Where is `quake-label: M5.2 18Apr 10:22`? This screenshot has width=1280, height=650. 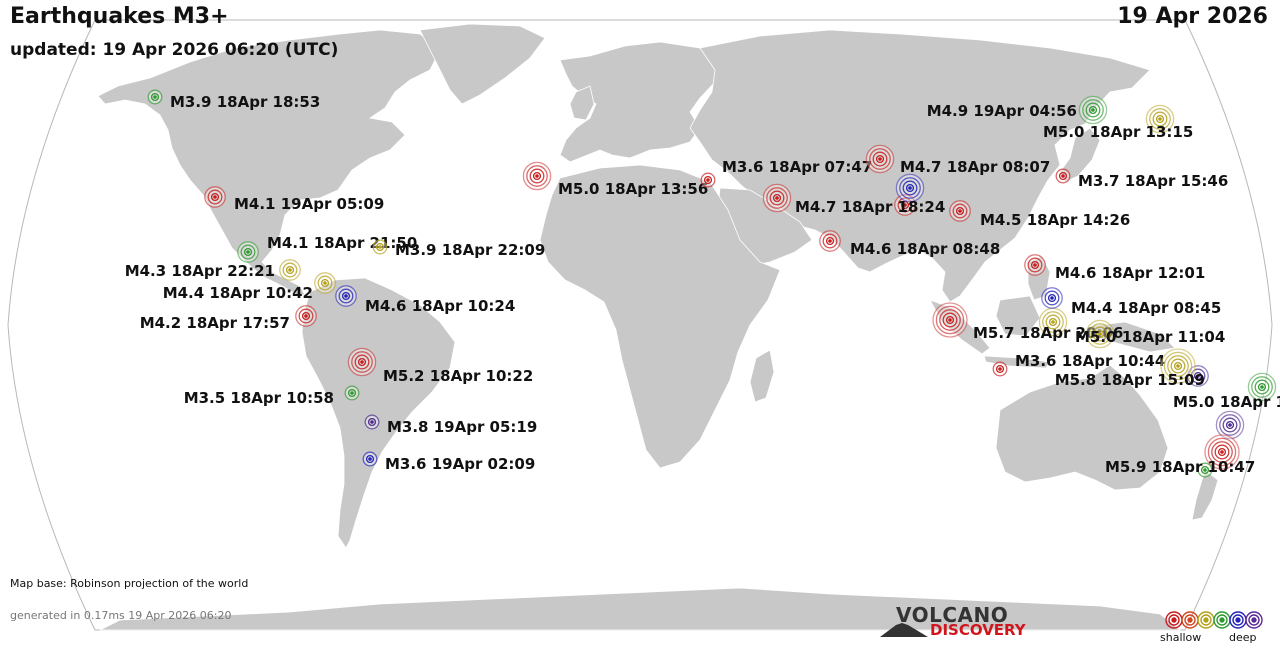 quake-label: M5.2 18Apr 10:22 is located at coordinates (458, 376).